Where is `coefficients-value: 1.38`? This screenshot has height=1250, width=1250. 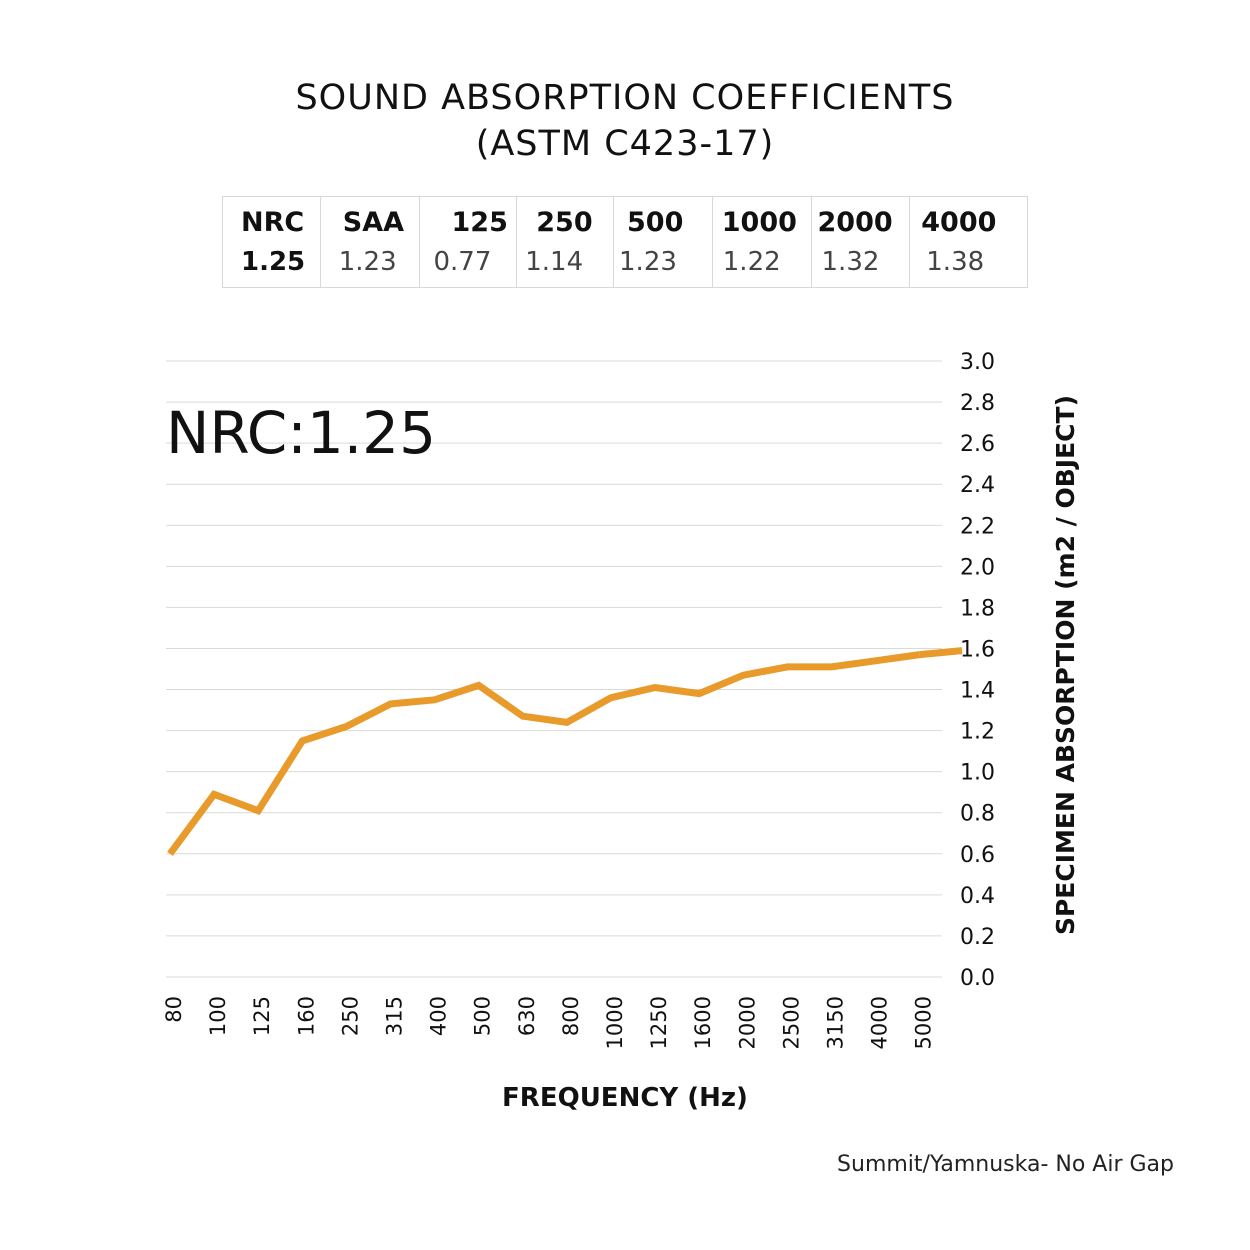 coefficients-value: 1.38 is located at coordinates (955, 262).